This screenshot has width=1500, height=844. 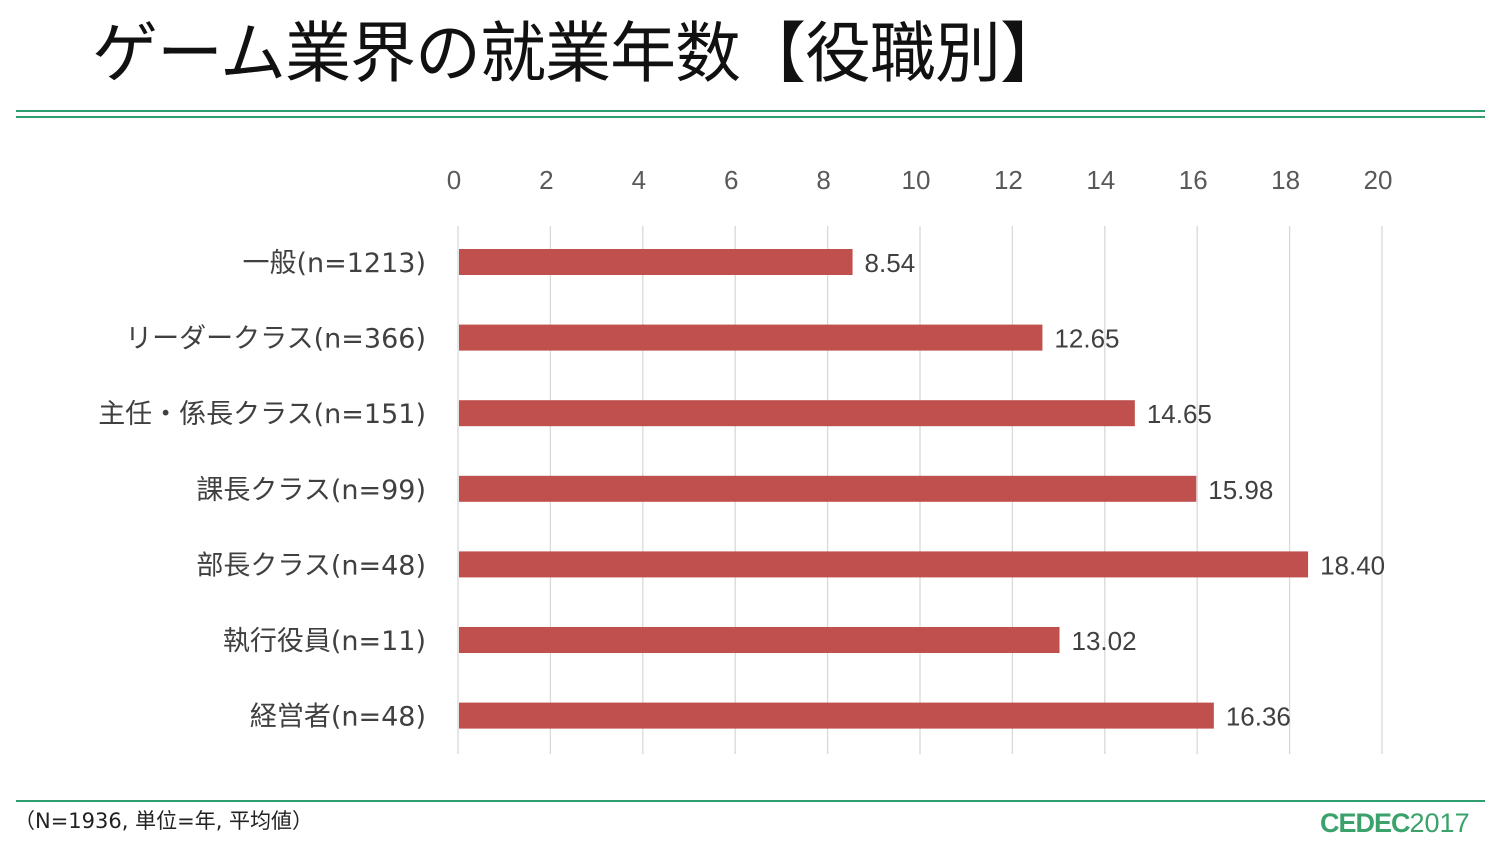 What do you see at coordinates (324, 641) in the screenshot?
I see `category-label: 執行役員(n=11)` at bounding box center [324, 641].